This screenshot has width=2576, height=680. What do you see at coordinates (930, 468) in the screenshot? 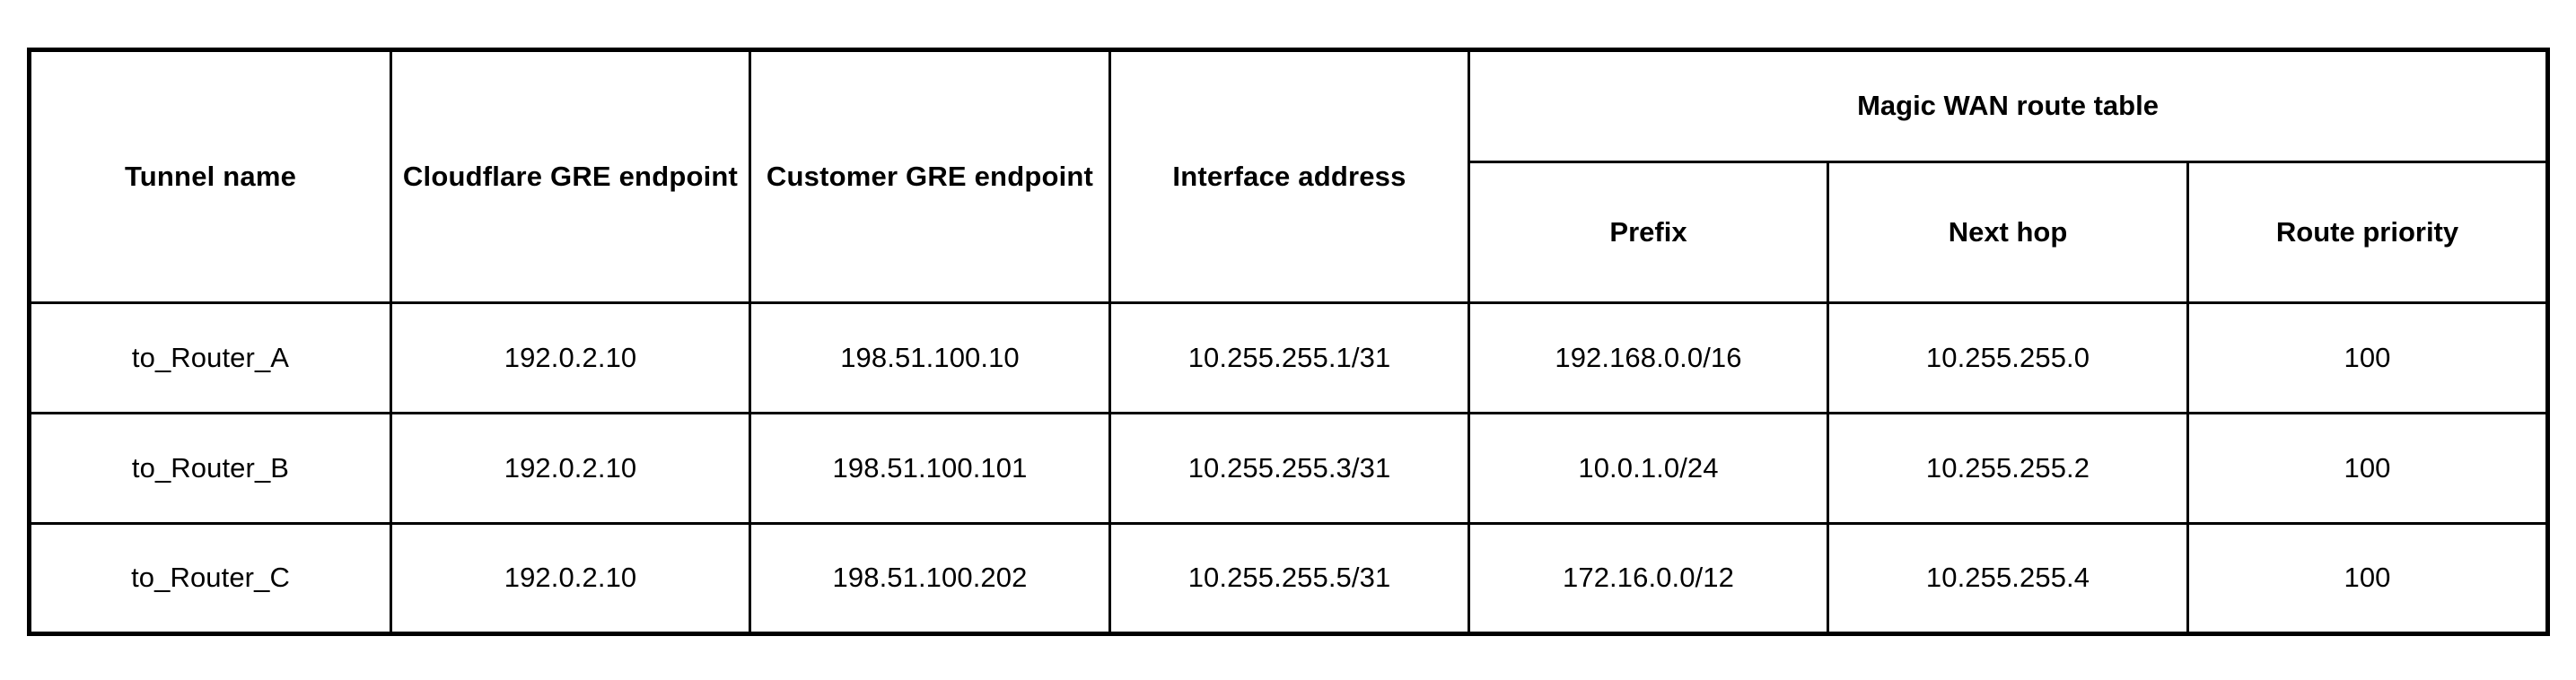
I see `cell-customer-gre-endpoint: 198.51.100.101` at bounding box center [930, 468].